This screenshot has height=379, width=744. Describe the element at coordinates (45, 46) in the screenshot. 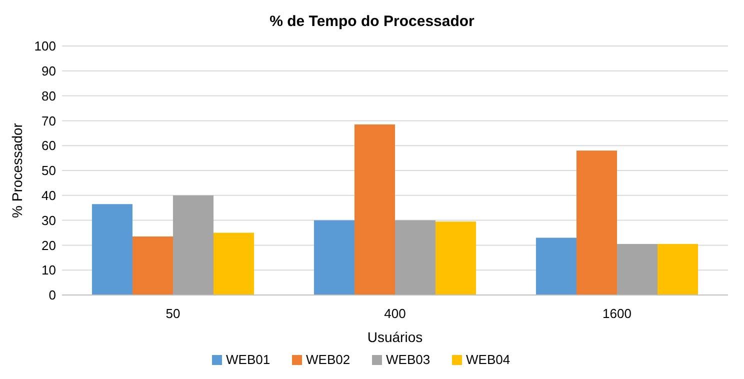

I see `y-tick-label: 100` at that location.